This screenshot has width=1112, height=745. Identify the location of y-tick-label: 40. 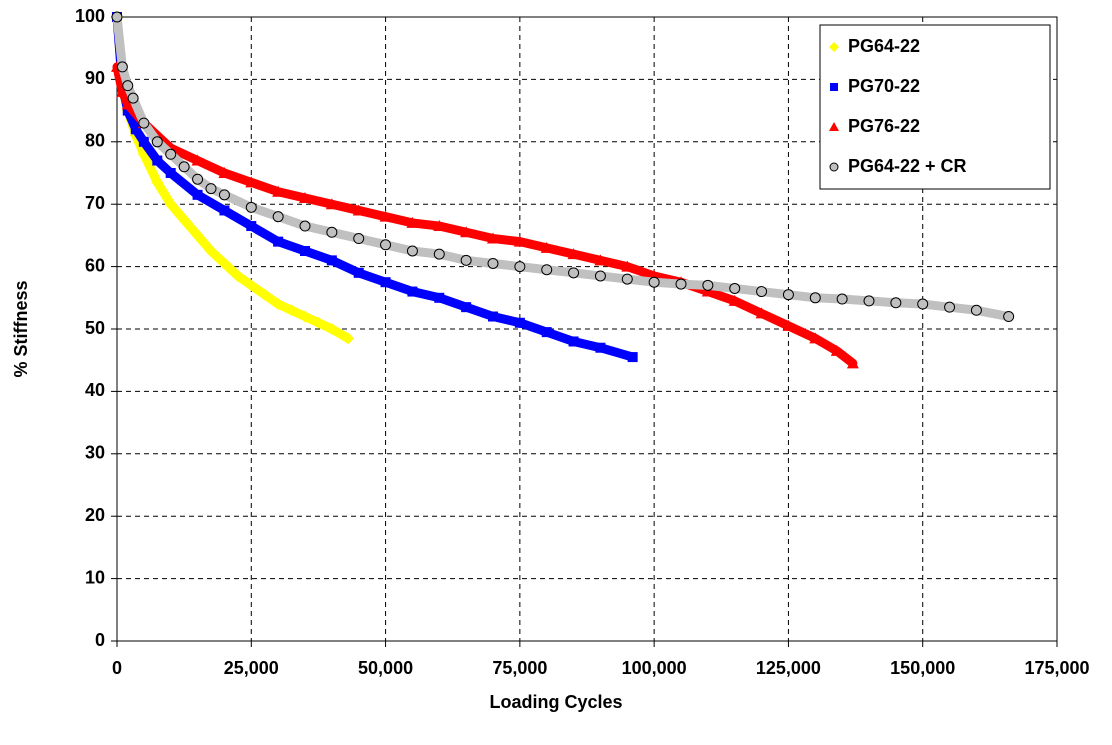
(95, 390).